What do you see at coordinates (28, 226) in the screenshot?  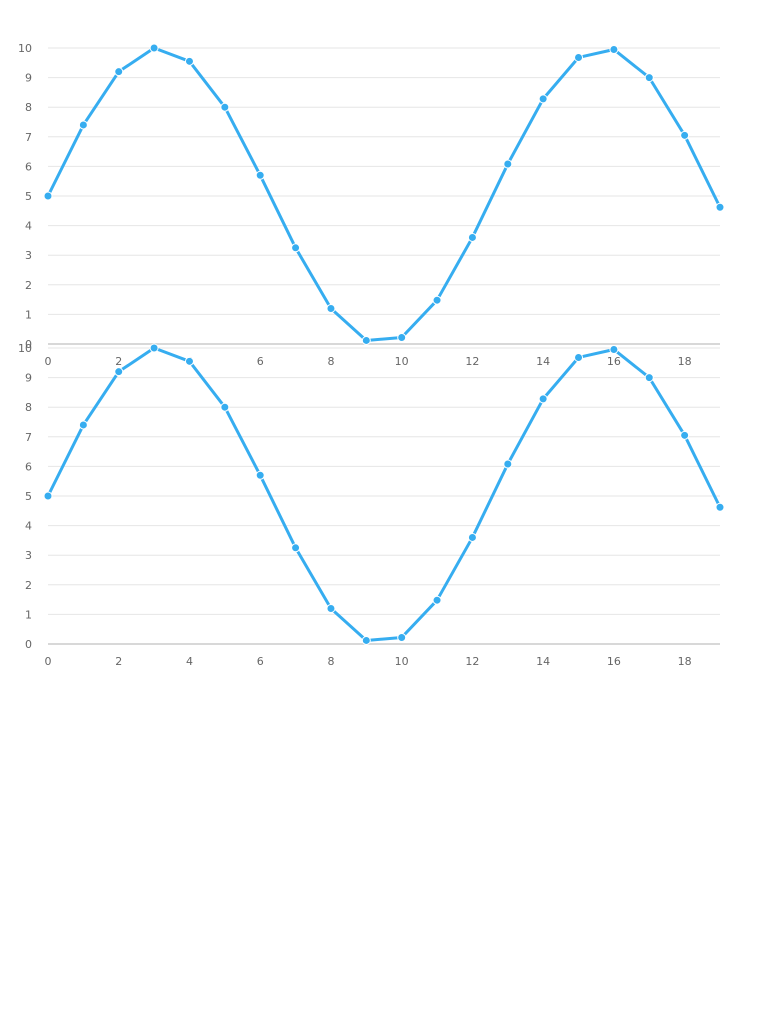 I see `top-y-tick-label: 4` at bounding box center [28, 226].